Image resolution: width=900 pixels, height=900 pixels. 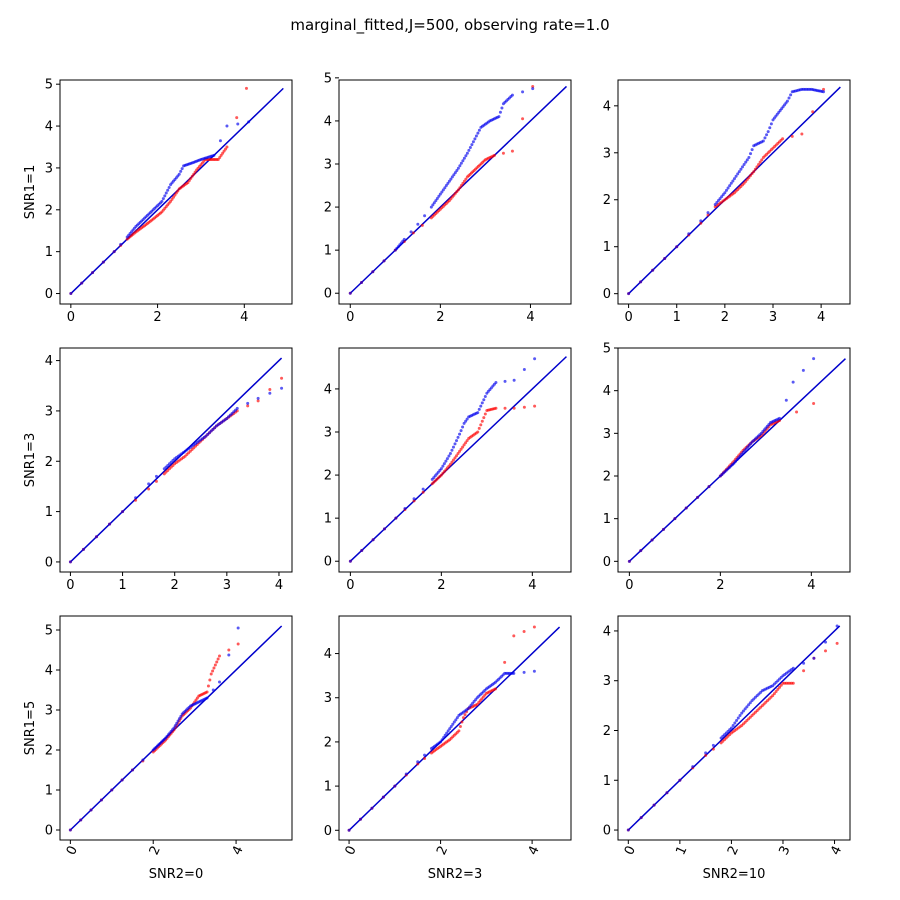 What do you see at coordinates (49, 85) in the screenshot?
I see `y-tick-label: 5` at bounding box center [49, 85].